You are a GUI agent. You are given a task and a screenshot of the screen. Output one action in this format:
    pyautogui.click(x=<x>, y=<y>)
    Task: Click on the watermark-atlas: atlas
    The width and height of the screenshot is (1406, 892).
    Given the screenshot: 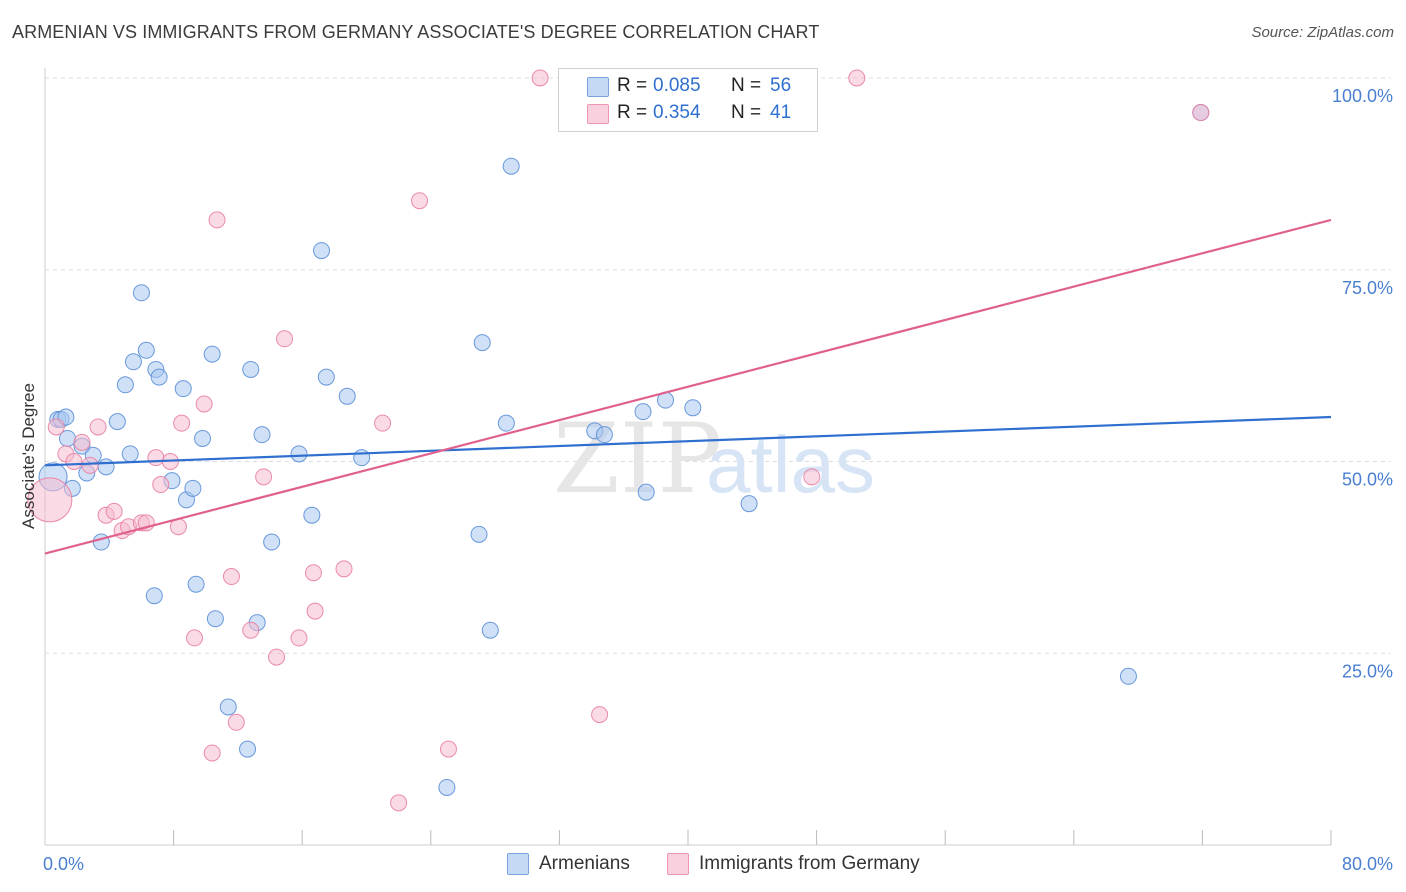 What is the action you would take?
    pyautogui.click(x=790, y=464)
    